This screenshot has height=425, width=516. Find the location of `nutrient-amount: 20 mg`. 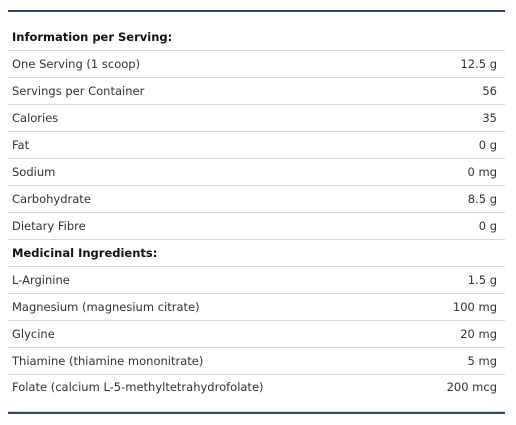

nutrient-amount: 20 mg is located at coordinates (389, 334).